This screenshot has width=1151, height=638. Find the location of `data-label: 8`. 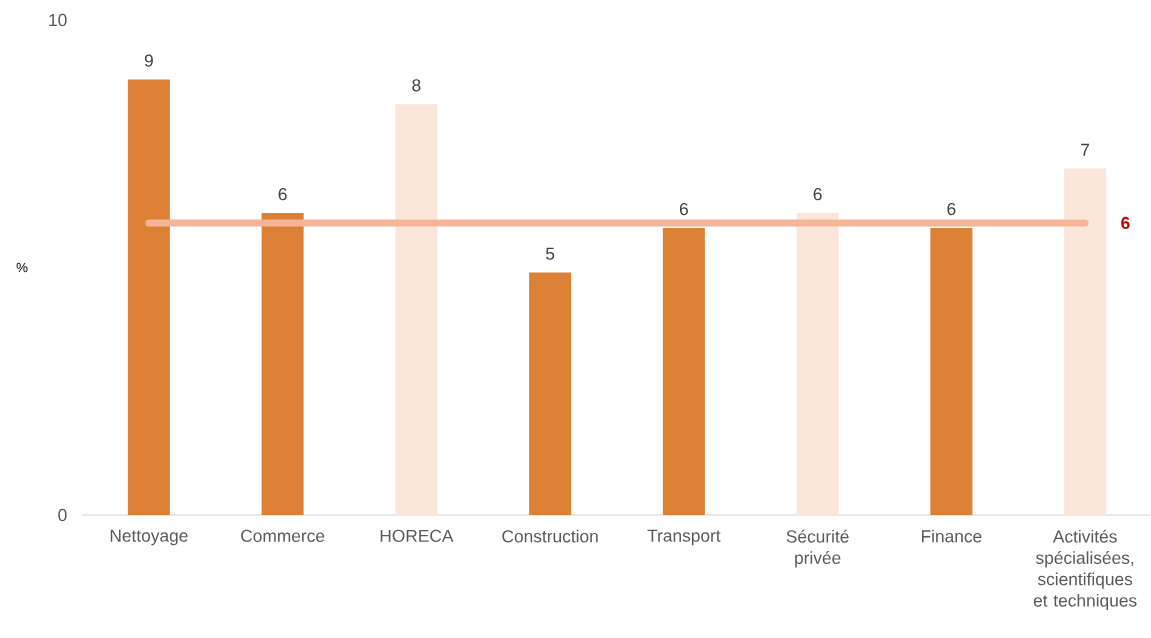

data-label: 8 is located at coordinates (416, 85).